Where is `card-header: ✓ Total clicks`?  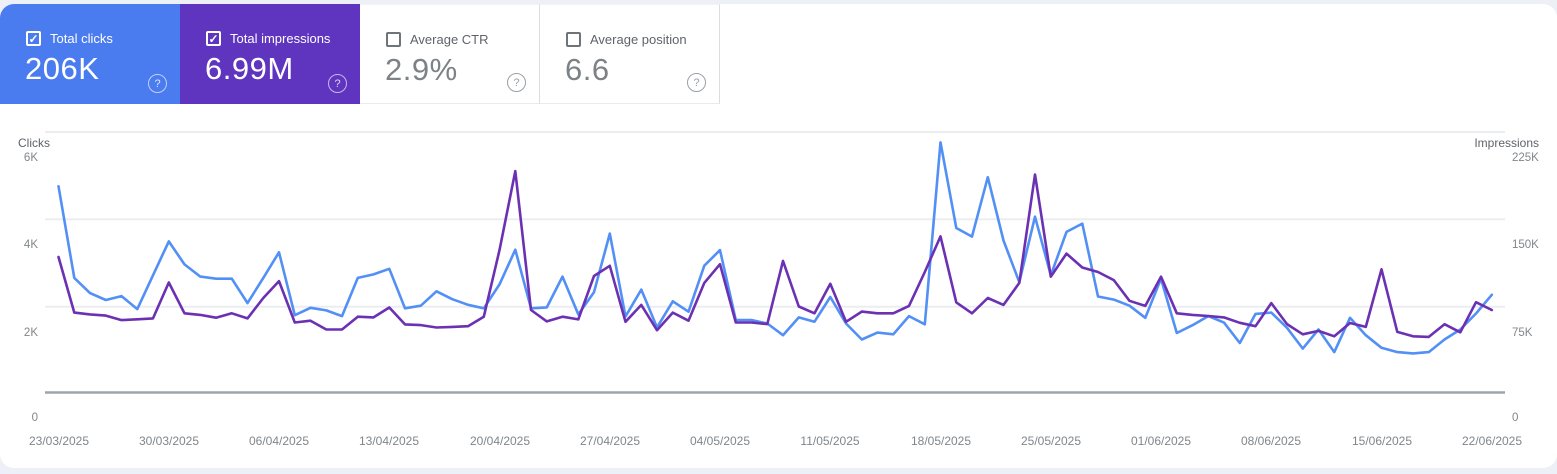 card-header: ✓ Total clicks is located at coordinates (69, 38).